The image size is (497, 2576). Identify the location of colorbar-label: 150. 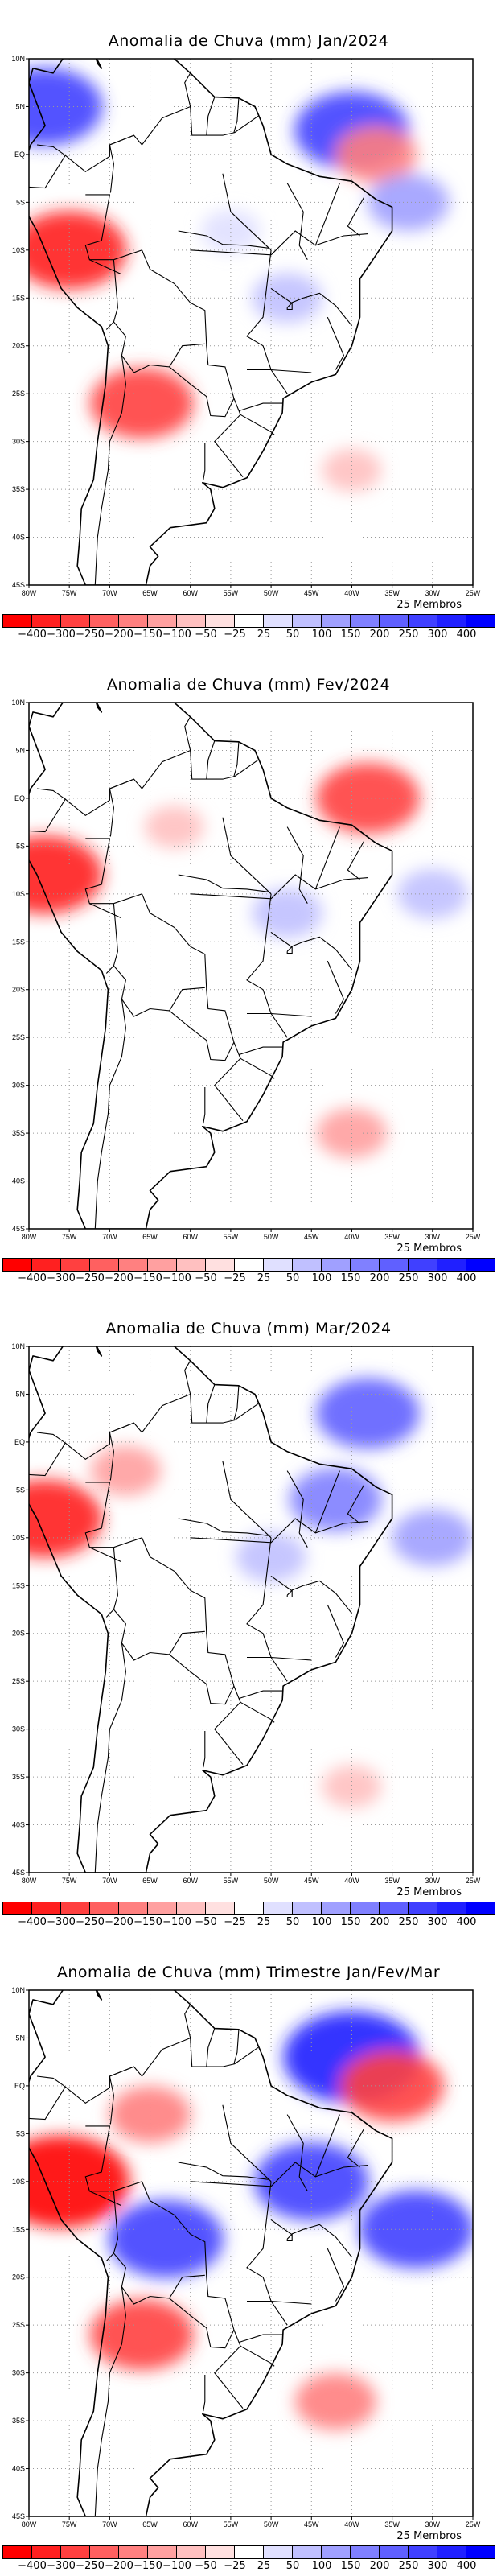
(350, 635).